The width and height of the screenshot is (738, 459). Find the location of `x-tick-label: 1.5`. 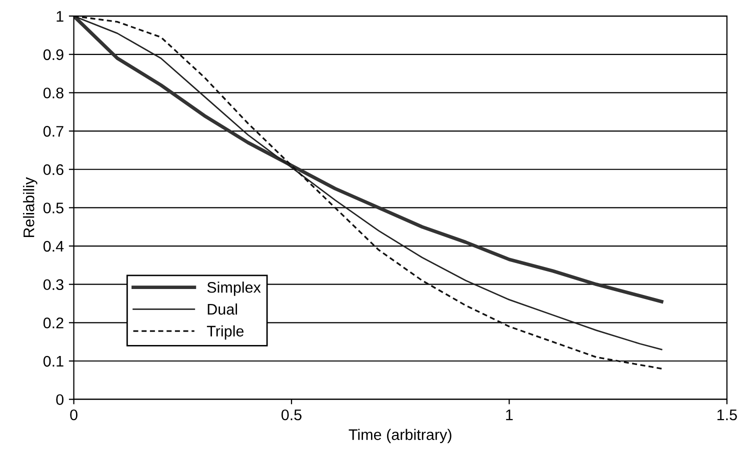

x-tick-label: 1.5 is located at coordinates (727, 415).